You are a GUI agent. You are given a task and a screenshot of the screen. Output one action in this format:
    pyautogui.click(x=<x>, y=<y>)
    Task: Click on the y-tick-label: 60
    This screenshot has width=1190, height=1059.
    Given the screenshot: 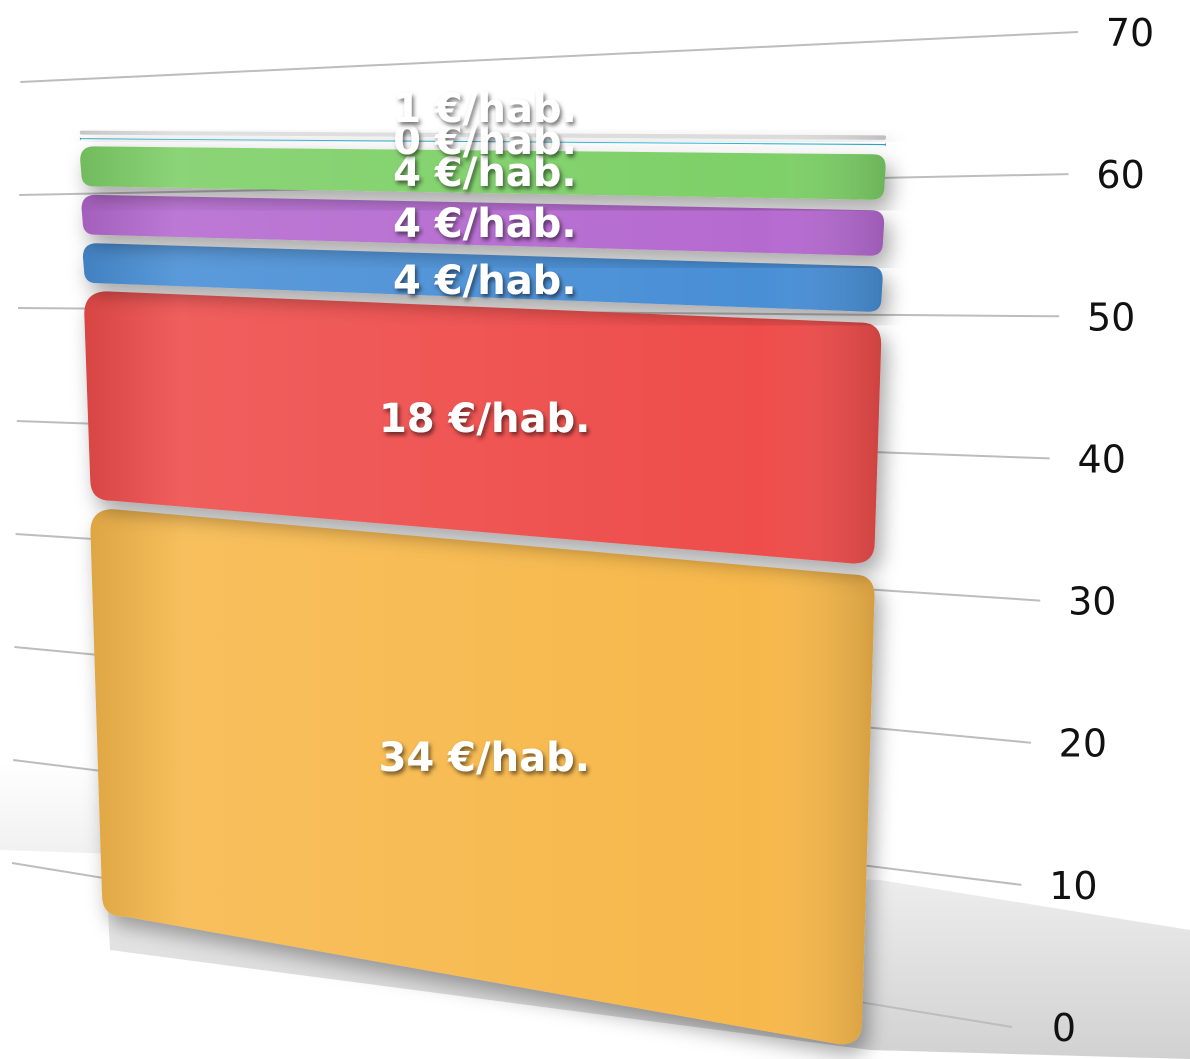 What is the action you would take?
    pyautogui.click(x=1120, y=175)
    